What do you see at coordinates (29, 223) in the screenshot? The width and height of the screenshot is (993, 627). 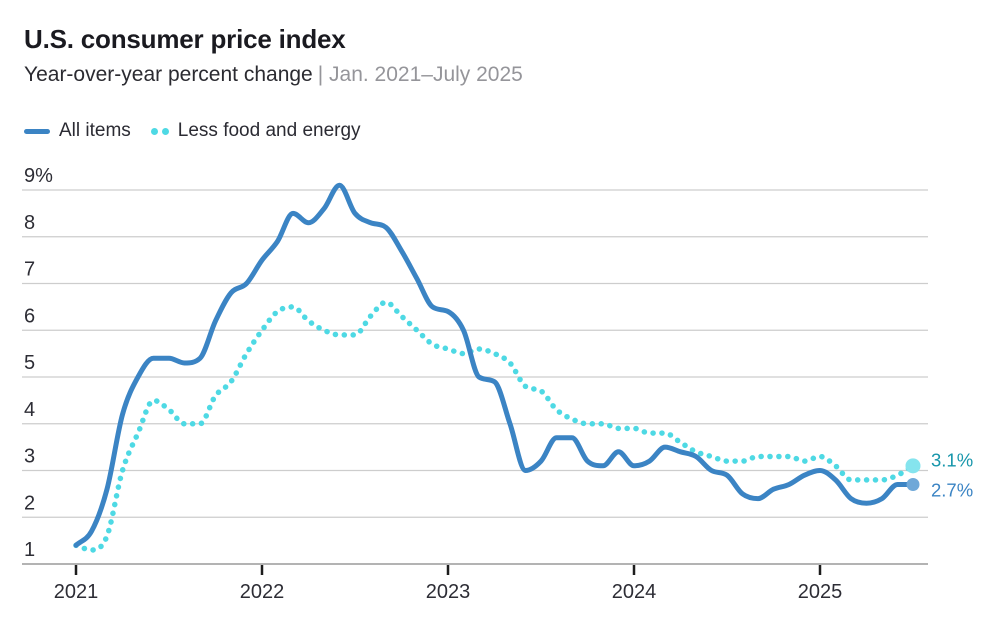 I see `y-tick-label: 8` at bounding box center [29, 223].